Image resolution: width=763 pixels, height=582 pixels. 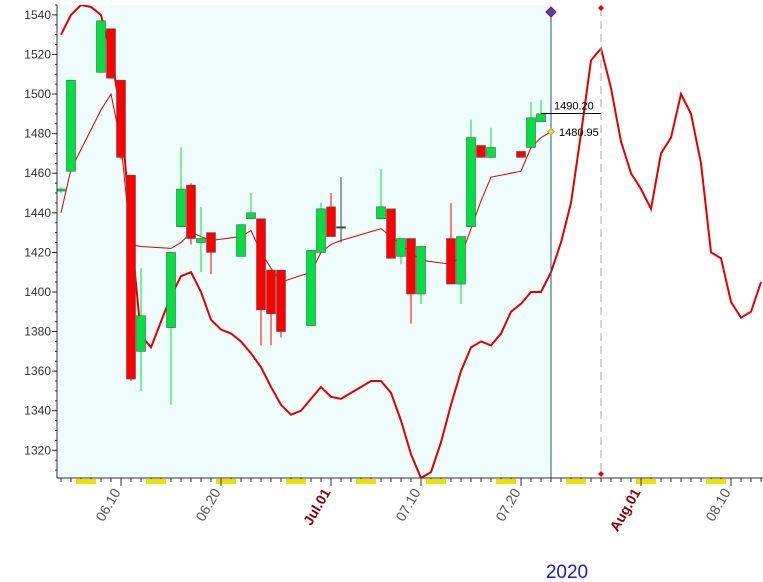 I want to click on x-tick-label: Aug.01, so click(x=624, y=509).